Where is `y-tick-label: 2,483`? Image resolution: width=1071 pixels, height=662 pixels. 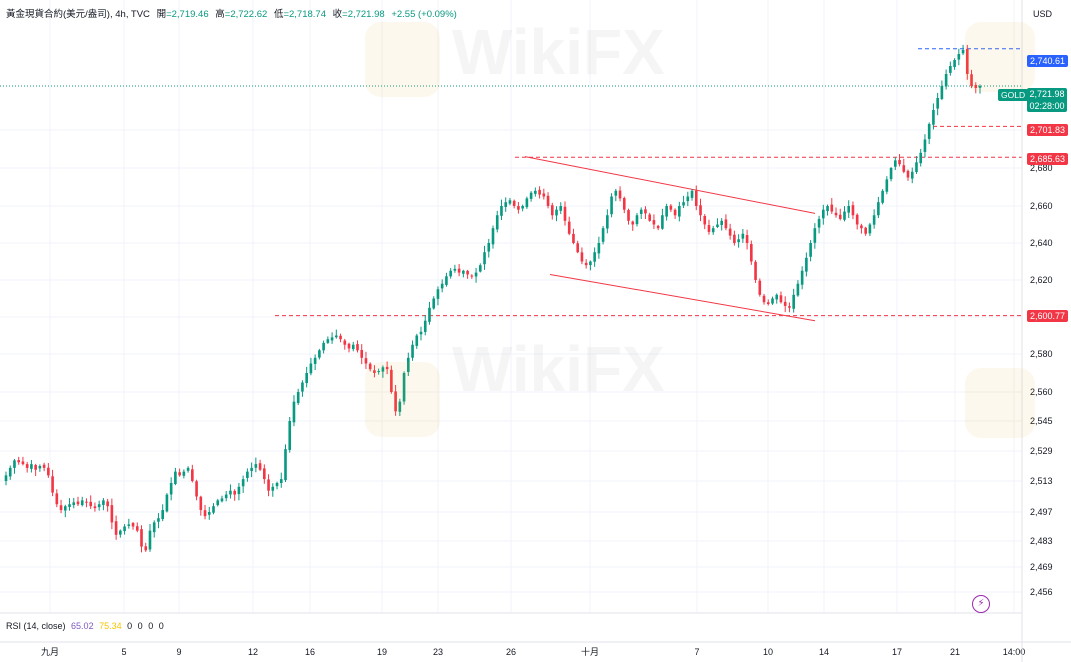
y-tick-label: 2,483 is located at coordinates (1041, 541).